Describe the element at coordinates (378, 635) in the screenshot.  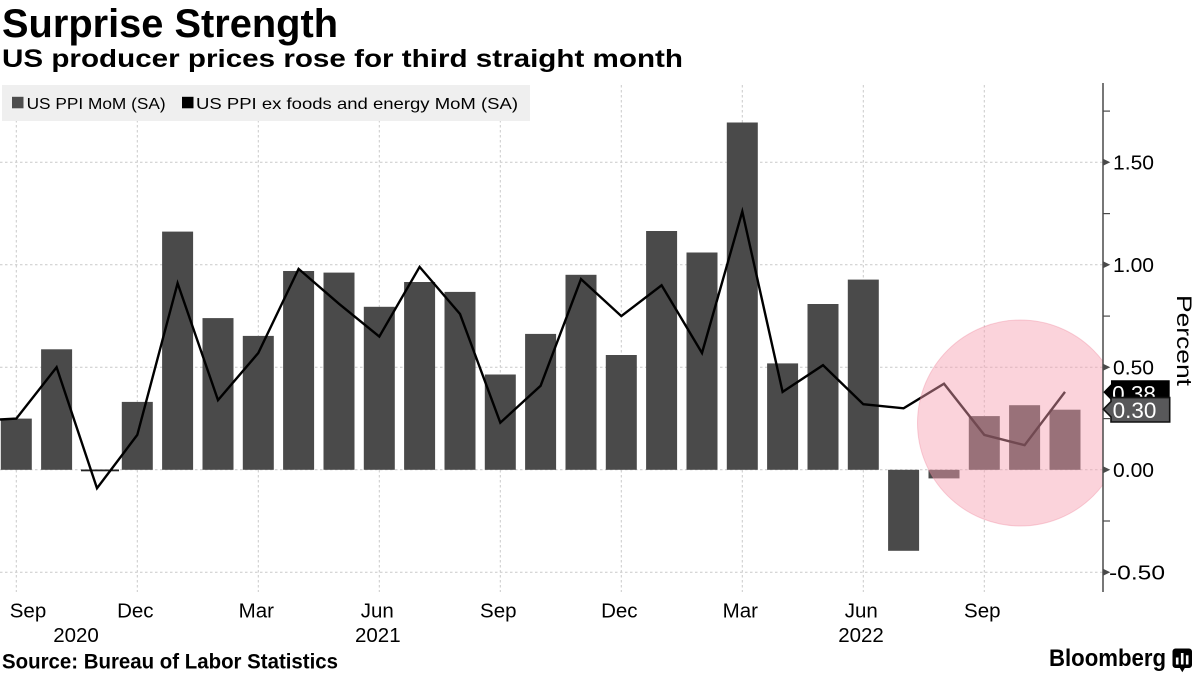
I see `svg-text: 2021` at that location.